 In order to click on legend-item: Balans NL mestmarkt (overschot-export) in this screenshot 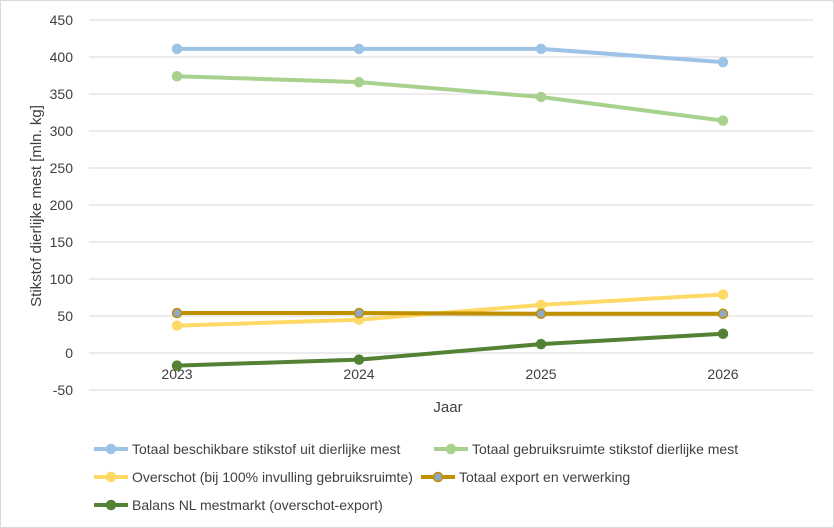, I will do `click(238, 505)`.